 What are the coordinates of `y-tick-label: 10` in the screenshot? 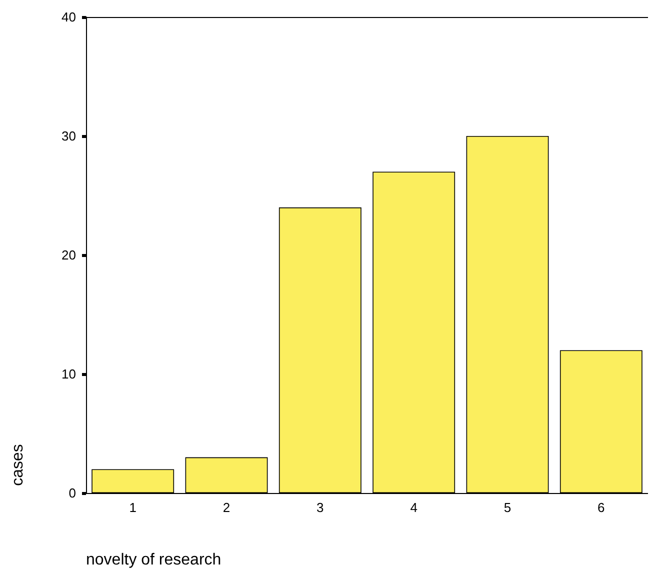 It's located at (69, 374).